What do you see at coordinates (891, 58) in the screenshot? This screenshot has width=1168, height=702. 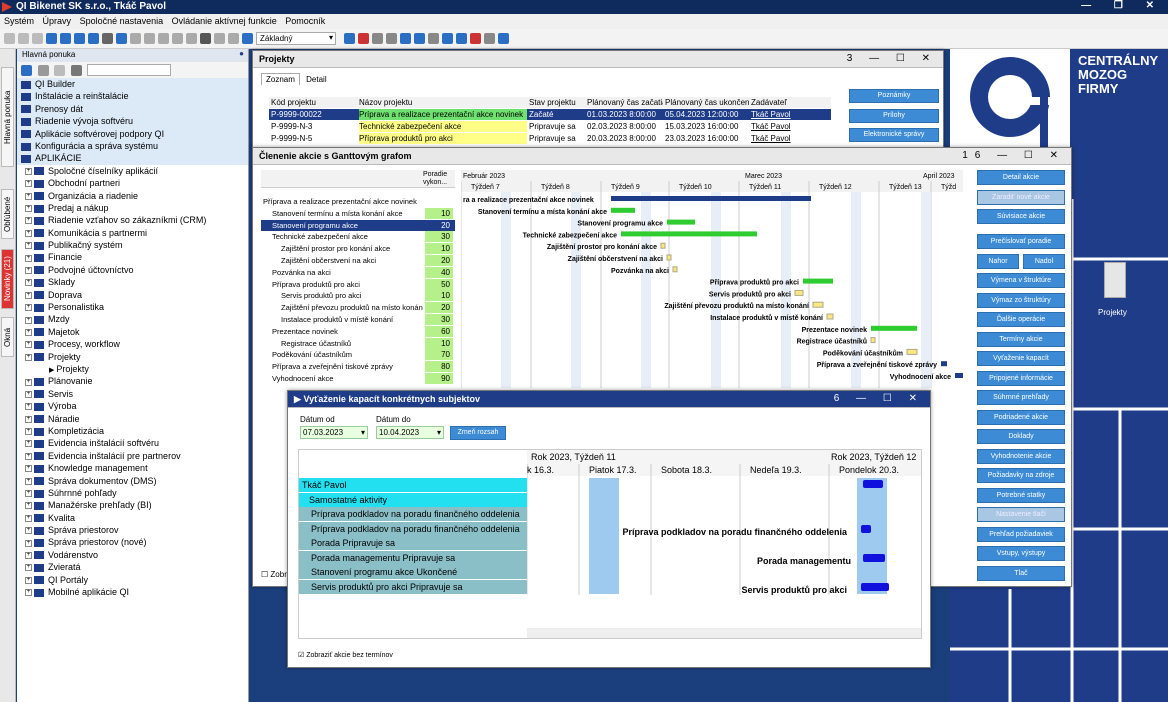 I see `window-controls: 3 — ☐ ✕` at bounding box center [891, 58].